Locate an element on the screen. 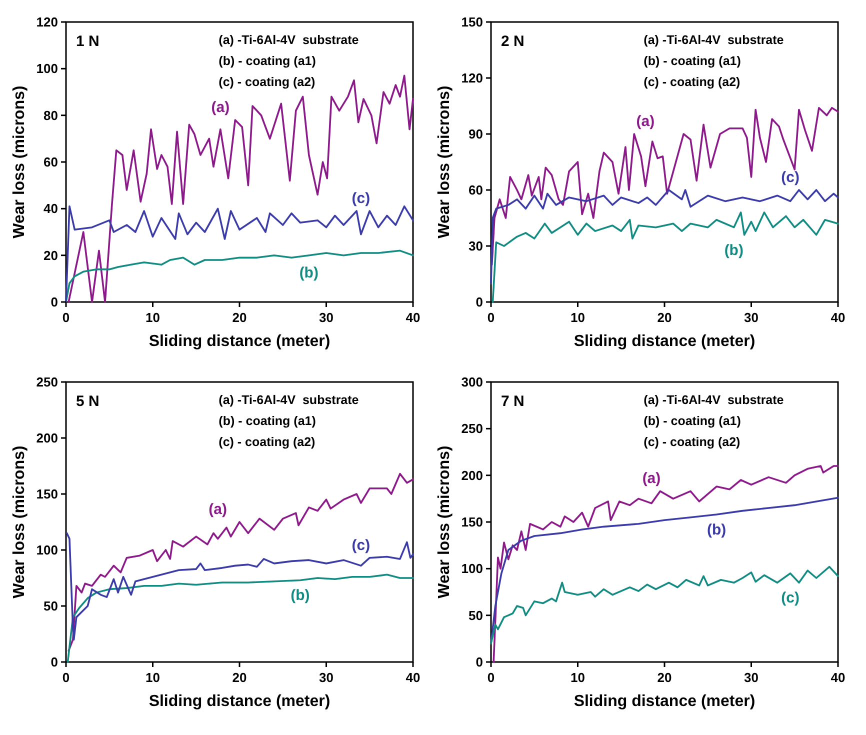 This screenshot has width=866, height=735. y-tick-label: 30 is located at coordinates (475, 246).